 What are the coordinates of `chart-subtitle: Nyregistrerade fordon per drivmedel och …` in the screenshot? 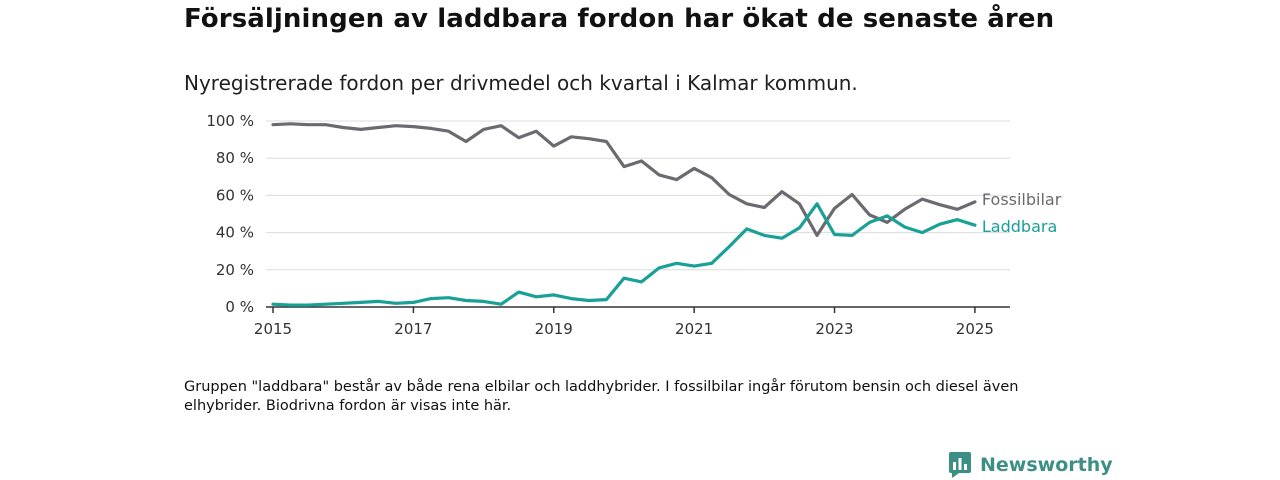 It's located at (521, 83).